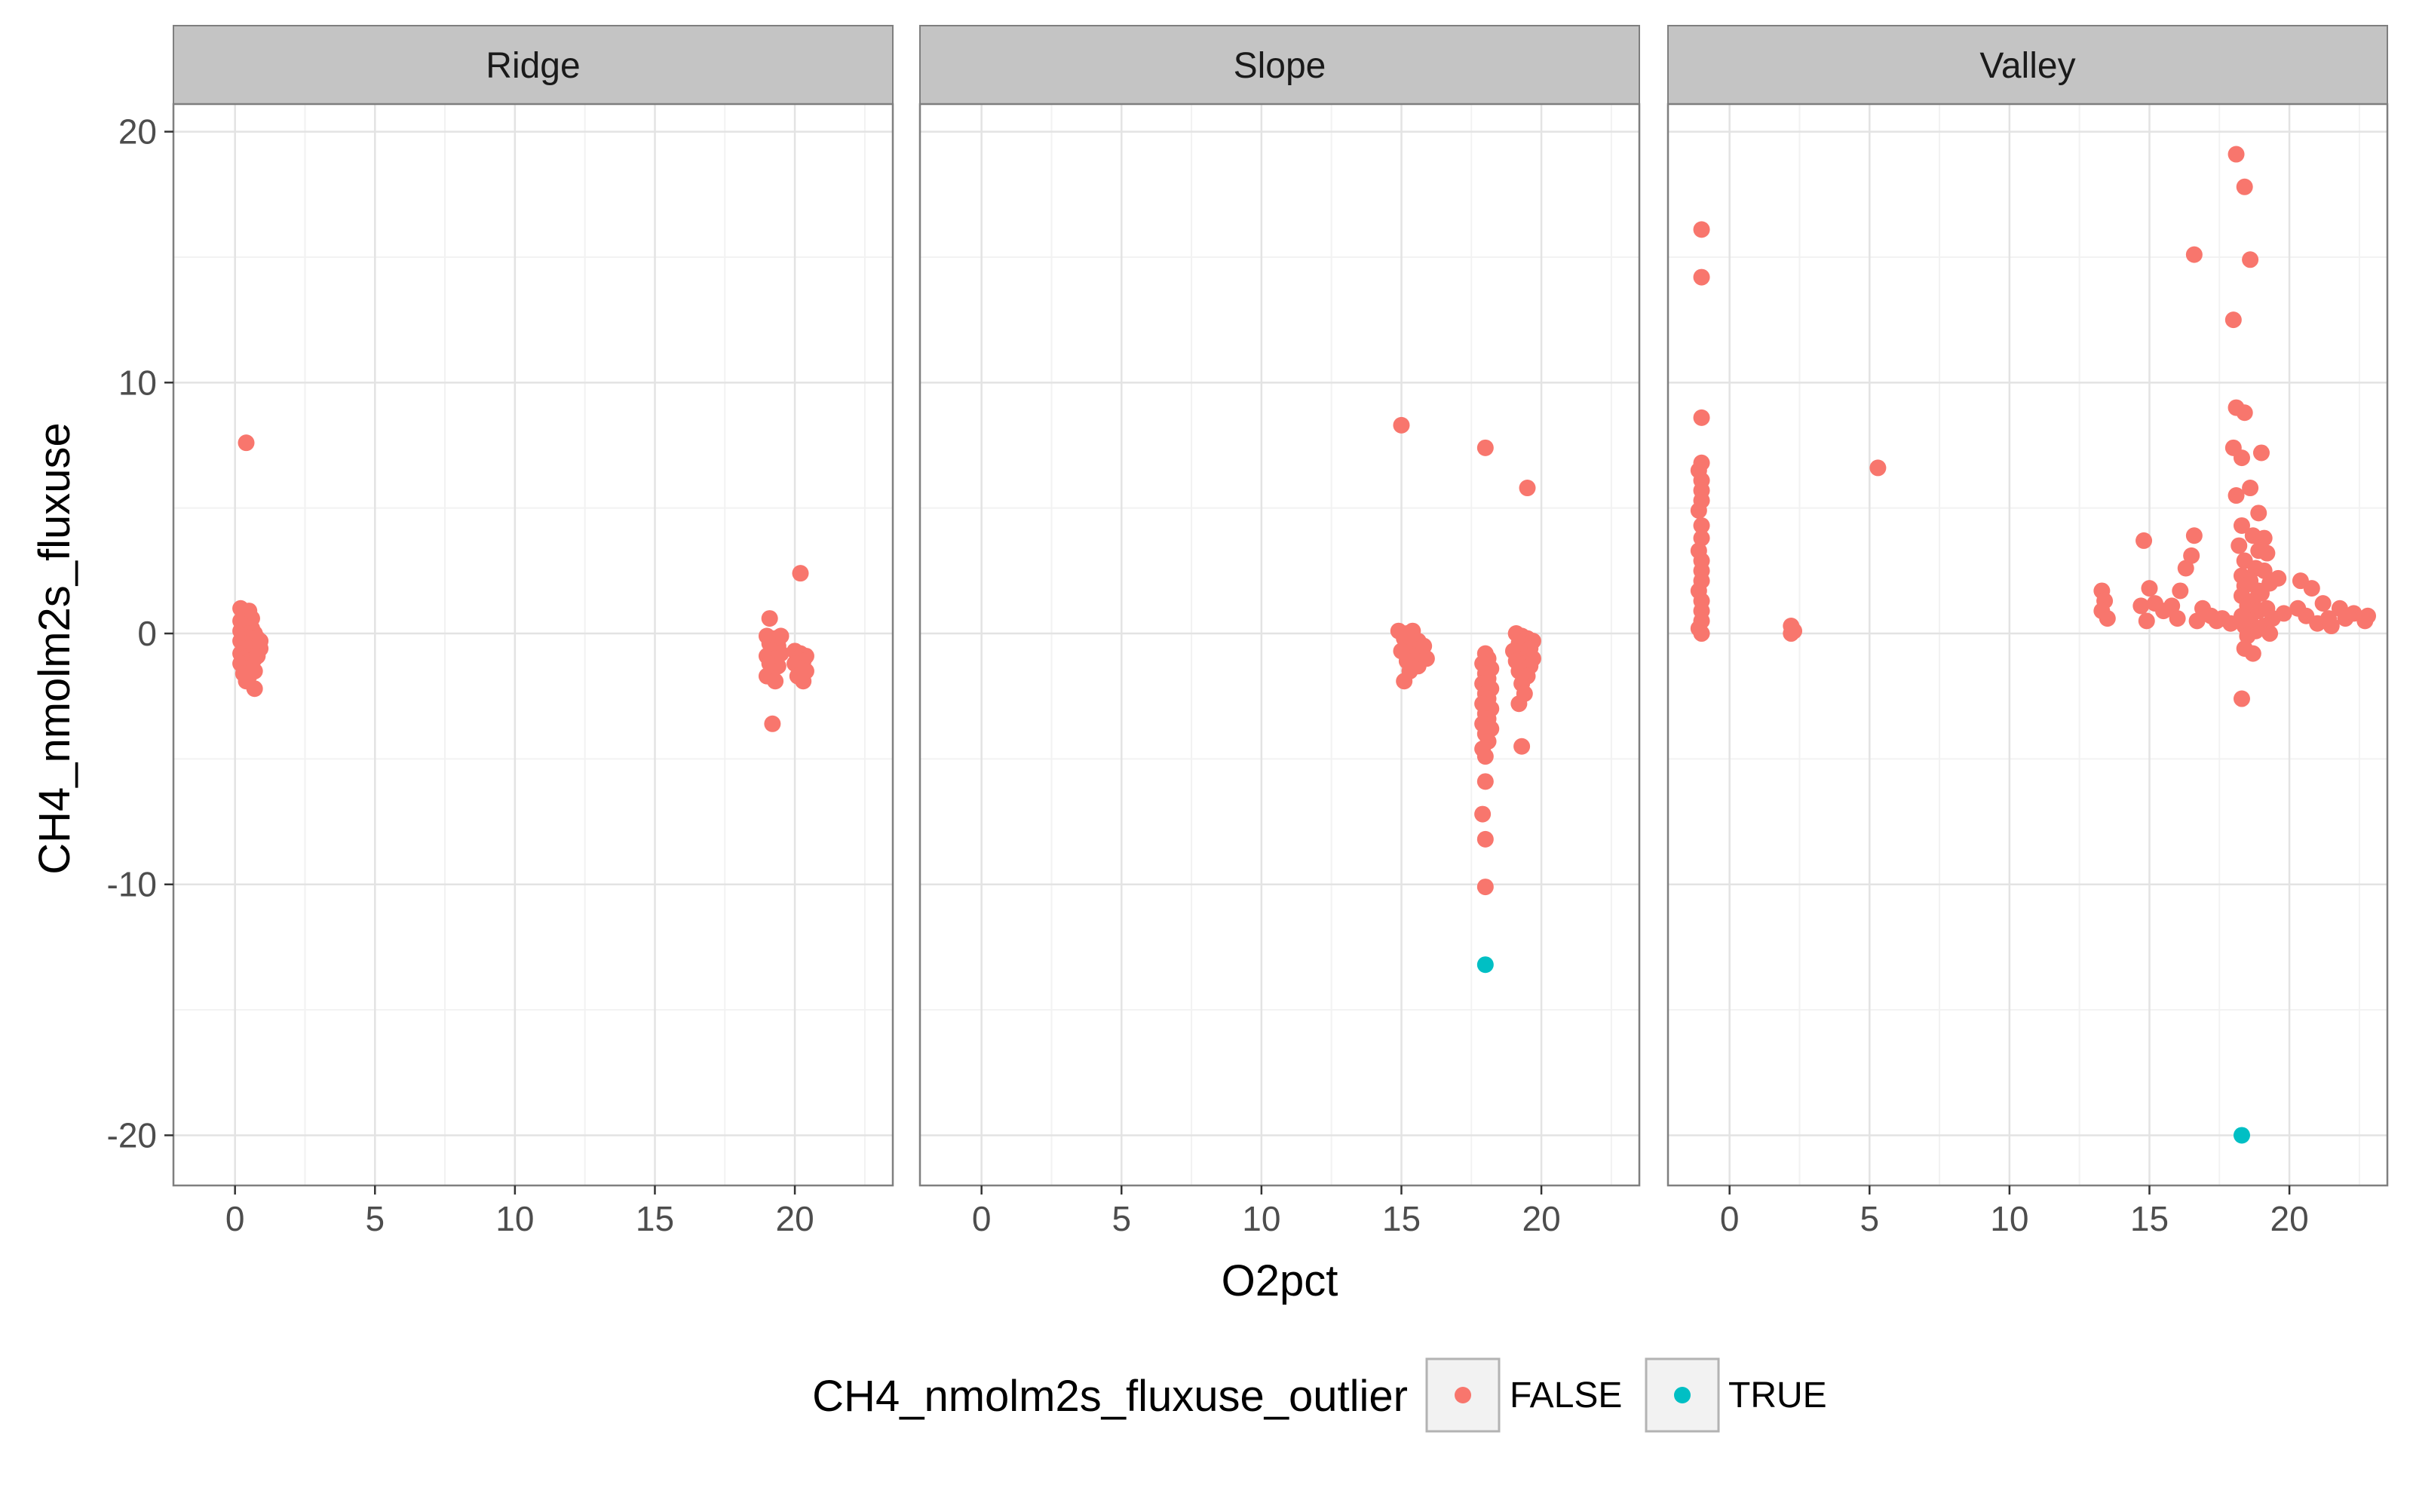 Image resolution: width=2413 pixels, height=1512 pixels. I want to click on legend-label: TRUE, so click(1778, 1395).